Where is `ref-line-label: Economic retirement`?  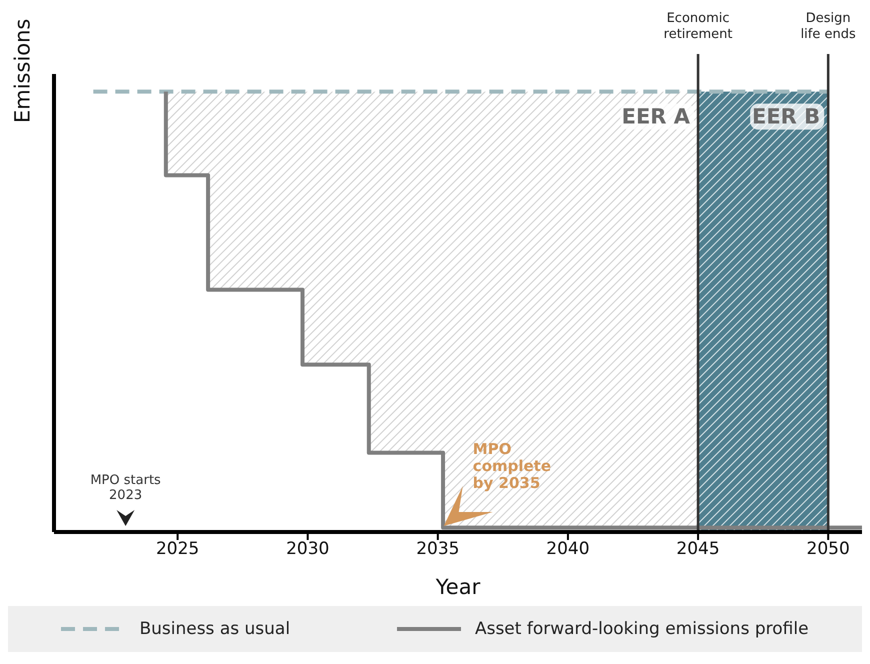
ref-line-label: Economic retirement is located at coordinates (698, 26).